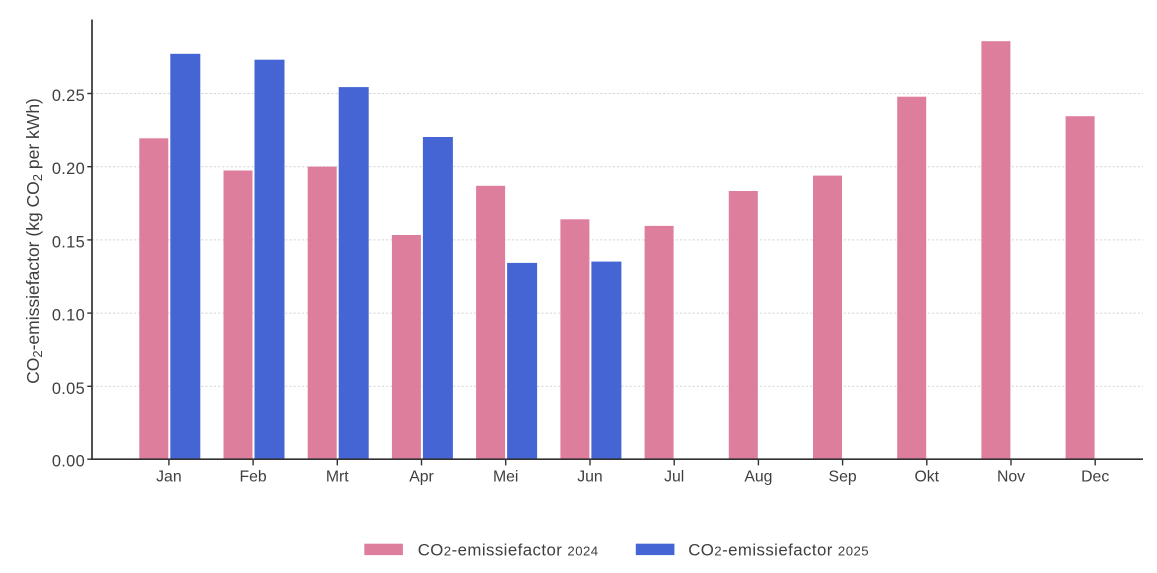 The width and height of the screenshot is (1157, 573). What do you see at coordinates (589, 477) in the screenshot?
I see `svg-text: Jun` at bounding box center [589, 477].